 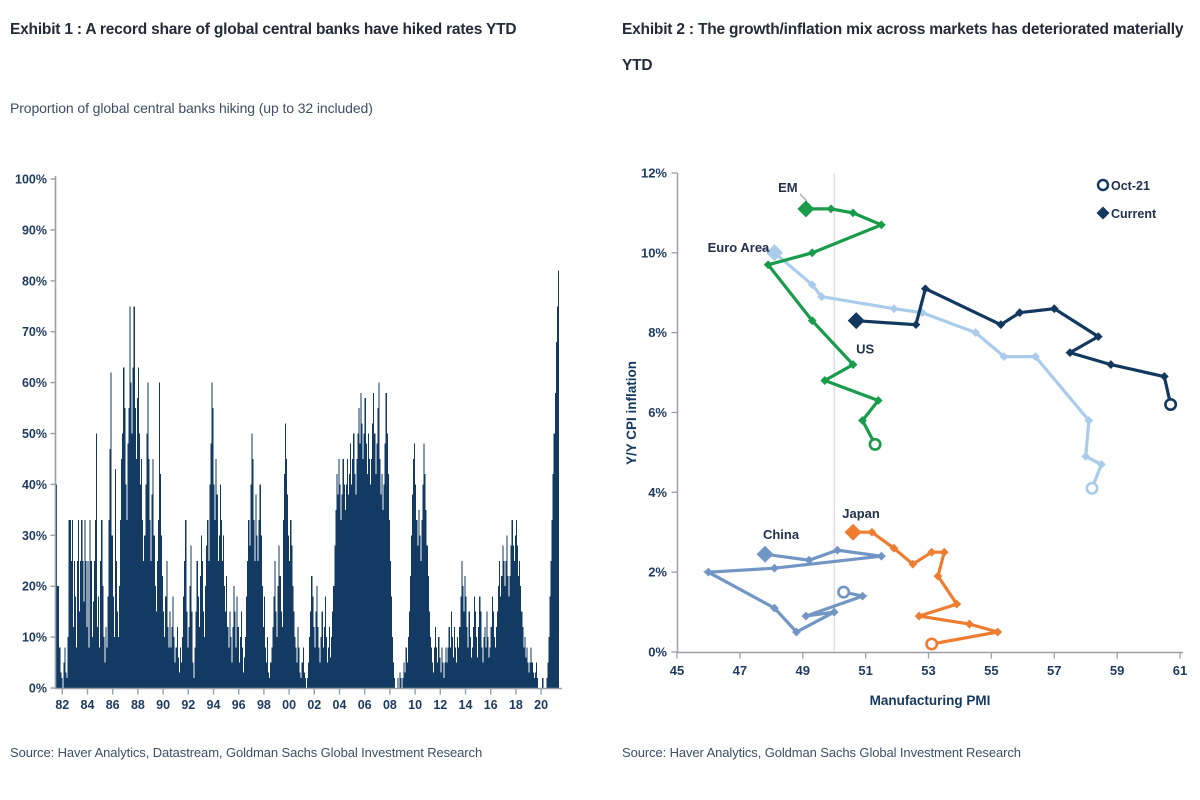 I want to click on y-tick-label: 40%, so click(x=34, y=485).